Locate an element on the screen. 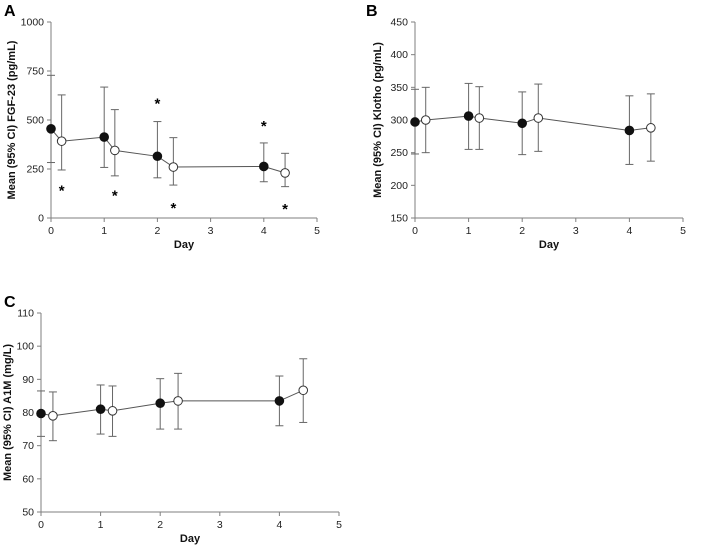  panel-letter: C is located at coordinates (10, 302).